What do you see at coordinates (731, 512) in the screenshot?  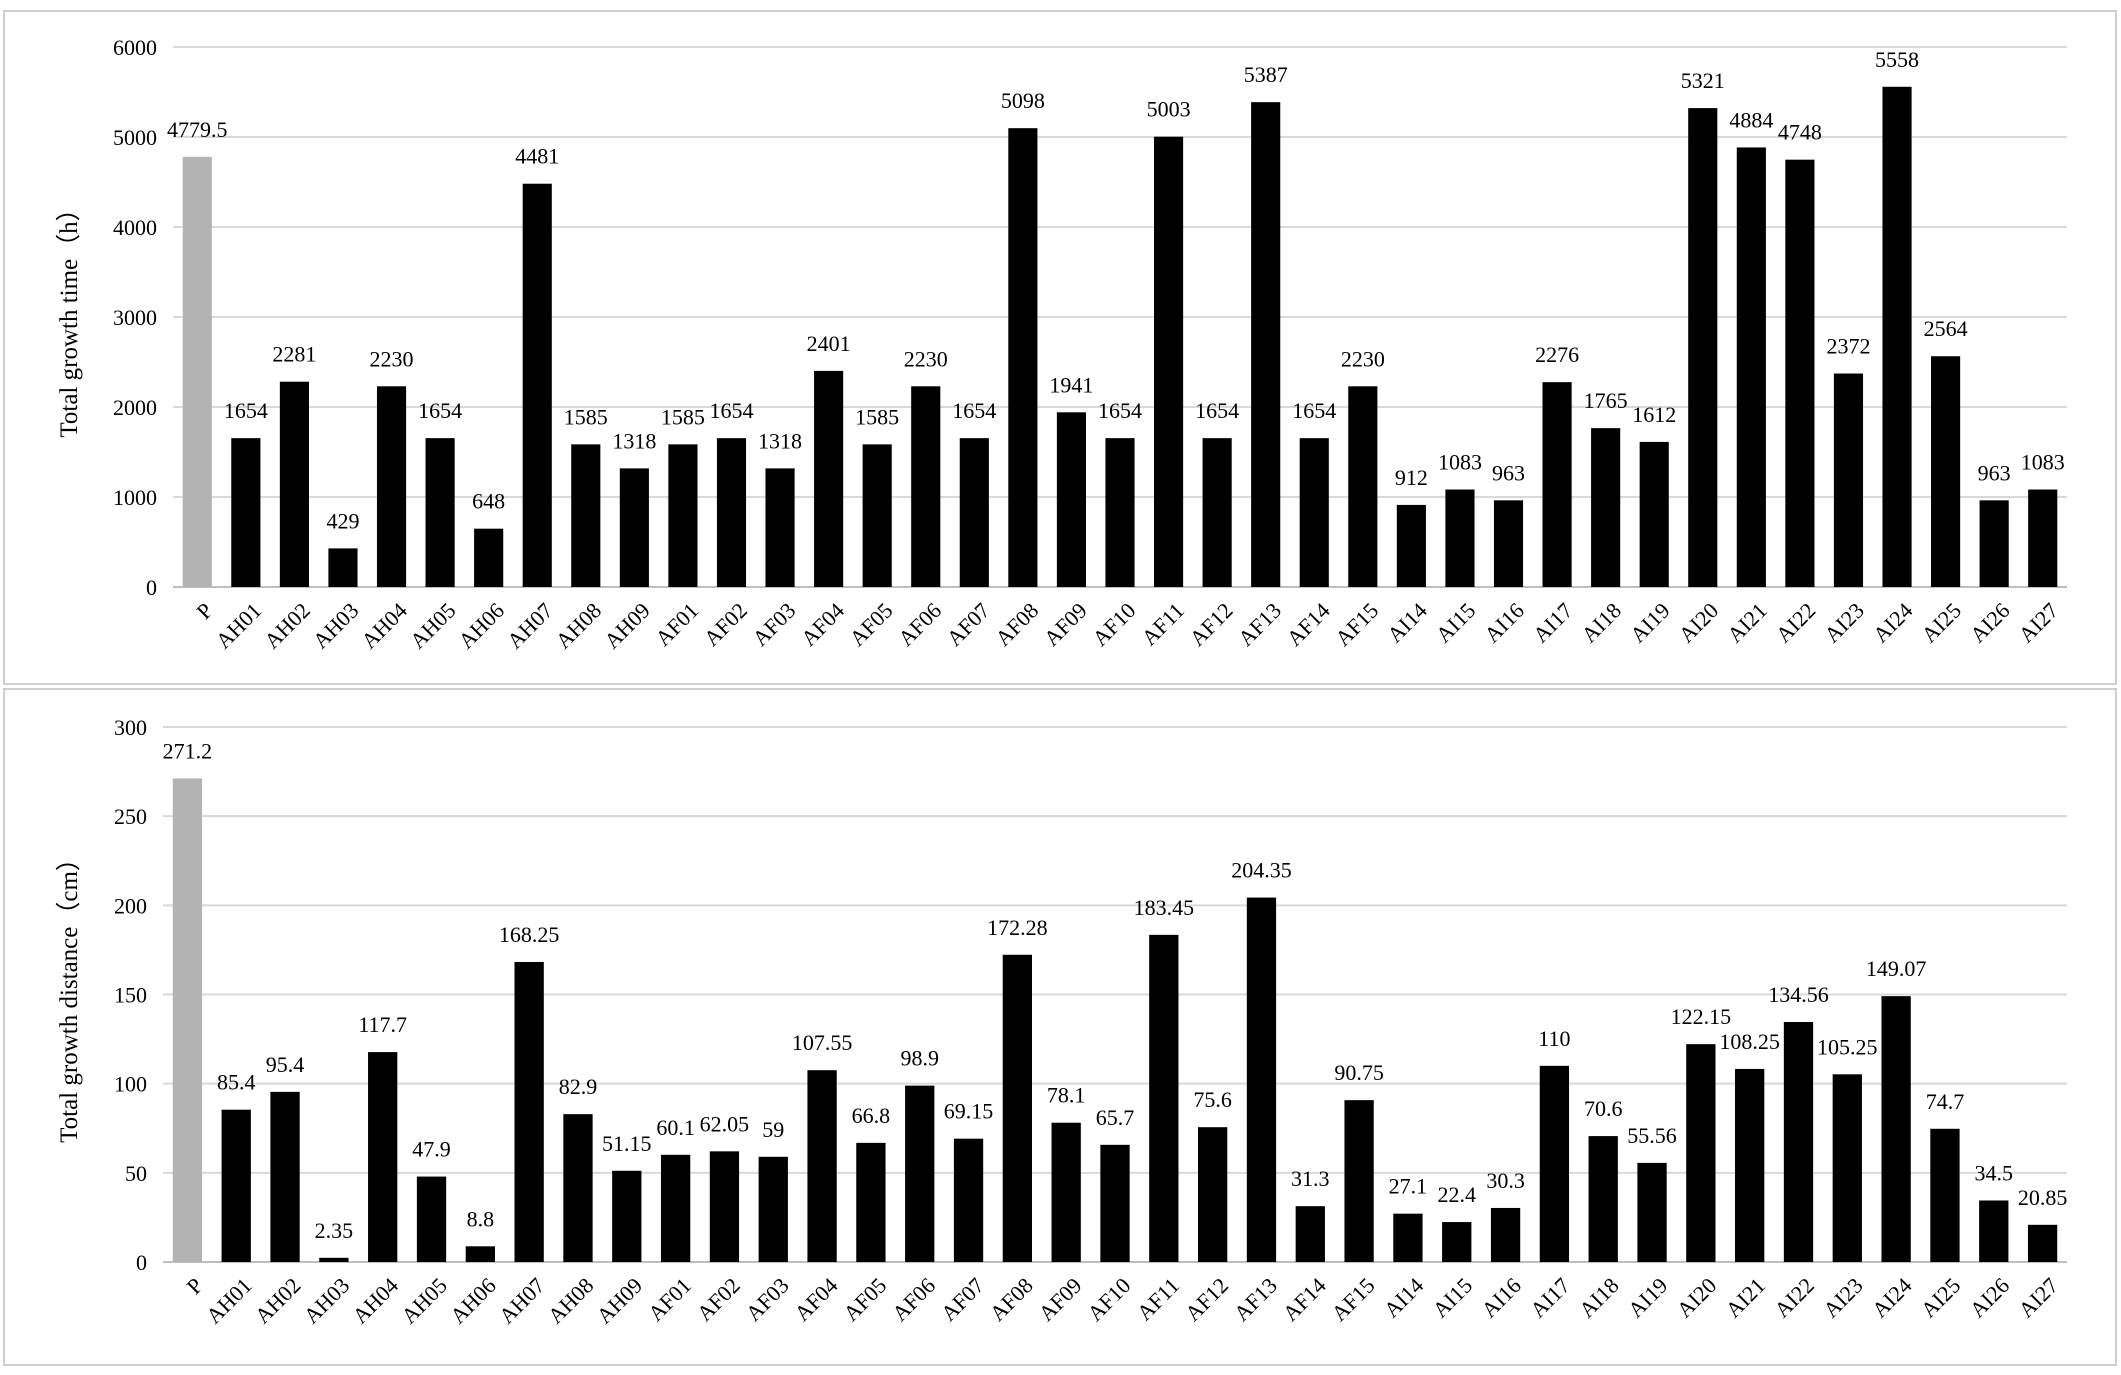 I see `growth-time-bar-af02` at bounding box center [731, 512].